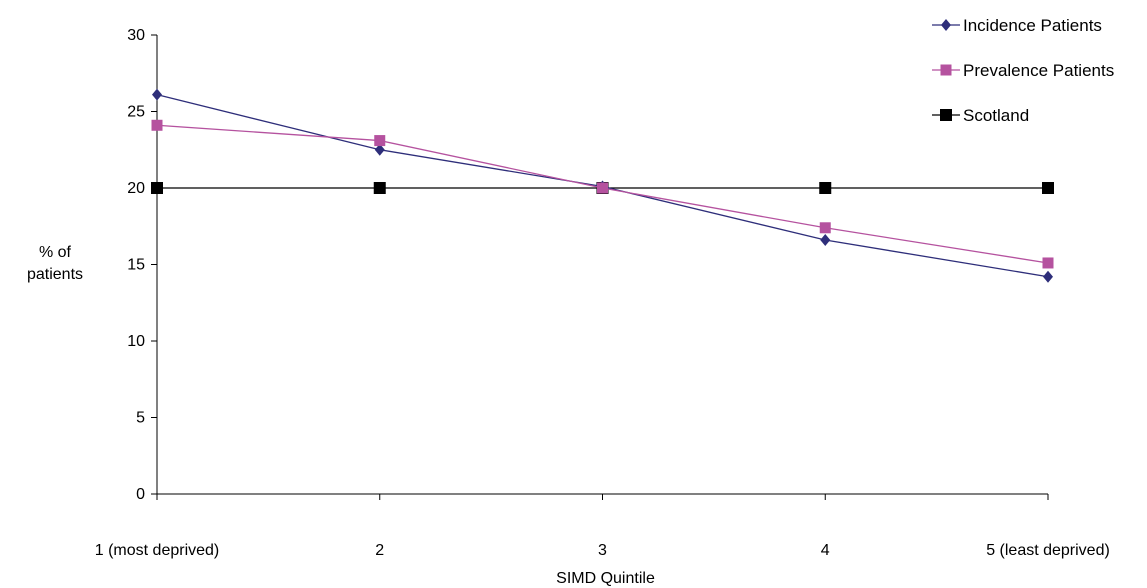 The width and height of the screenshot is (1147, 588). Describe the element at coordinates (140, 494) in the screenshot. I see `y-tick-label: 0` at that location.